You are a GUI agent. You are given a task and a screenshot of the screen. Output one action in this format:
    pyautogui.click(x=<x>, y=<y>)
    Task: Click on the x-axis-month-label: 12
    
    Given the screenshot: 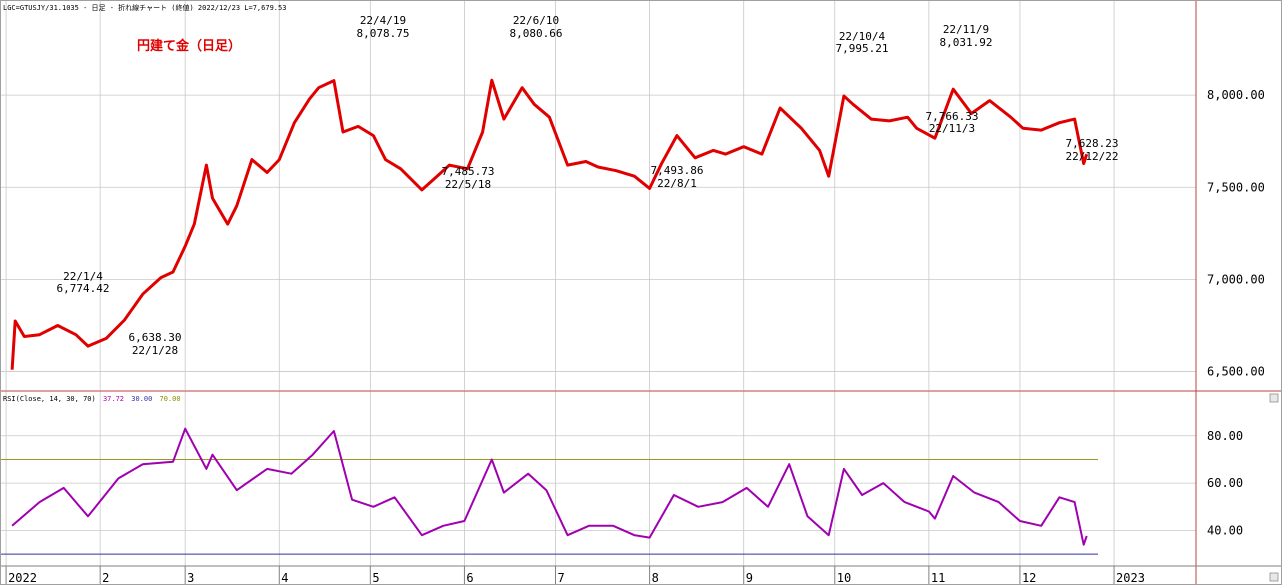 What is the action you would take?
    pyautogui.click(x=1029, y=578)
    